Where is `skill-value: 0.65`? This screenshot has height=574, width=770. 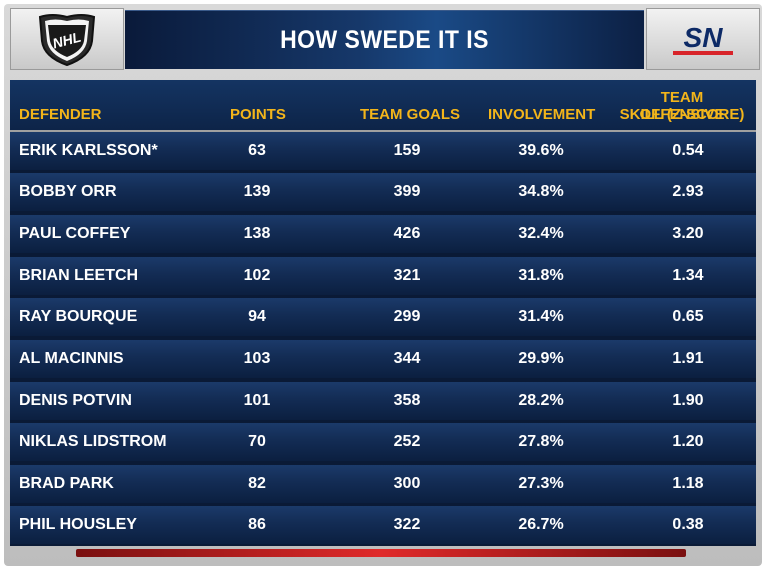
skill-value: 0.65 is located at coordinates (688, 316).